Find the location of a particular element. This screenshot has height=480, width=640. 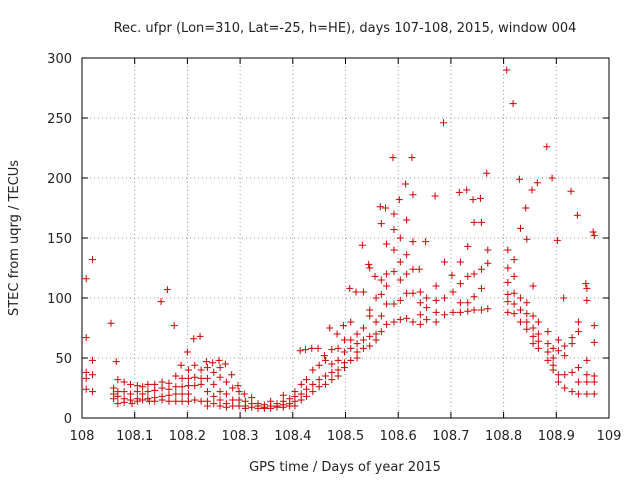

x-tick-label: 108.5 is located at coordinates (345, 436).